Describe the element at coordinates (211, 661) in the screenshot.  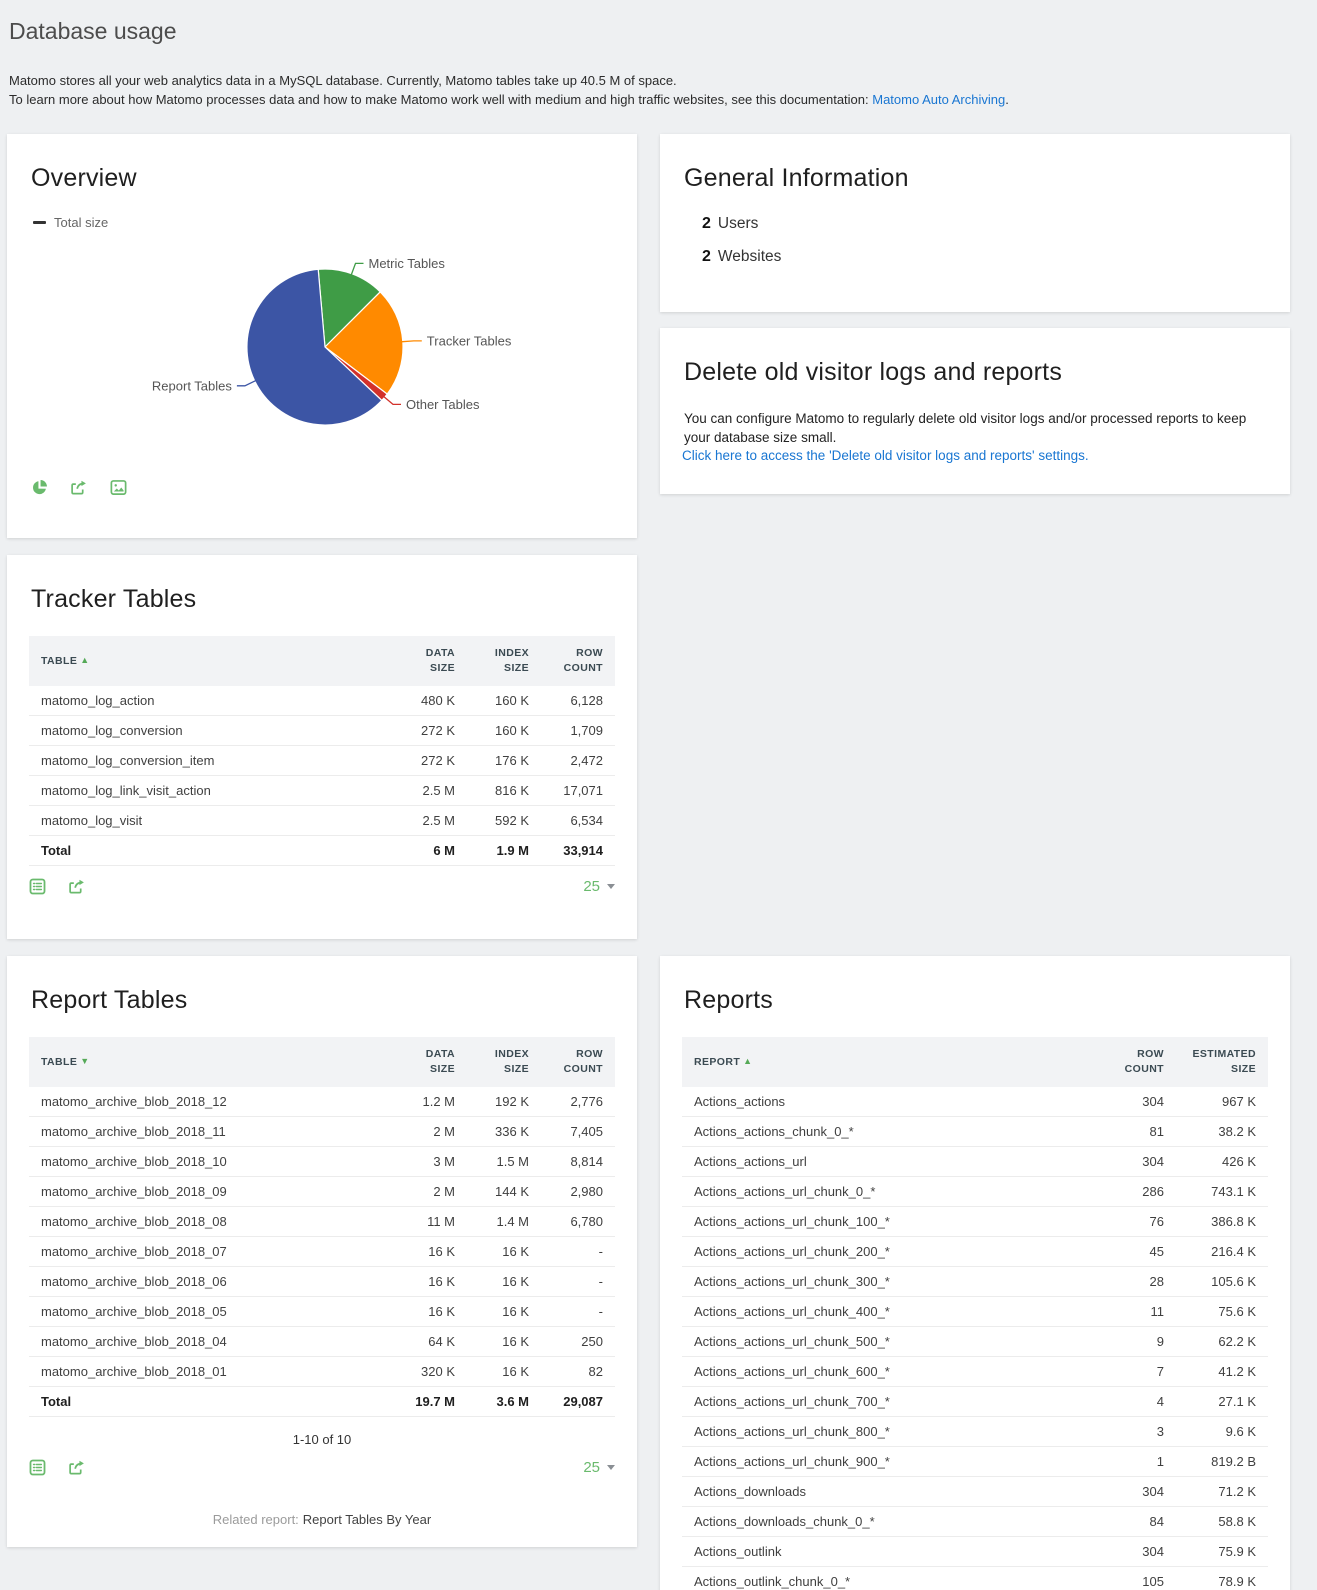
I see `column-header-table: TABLE ▲` at that location.